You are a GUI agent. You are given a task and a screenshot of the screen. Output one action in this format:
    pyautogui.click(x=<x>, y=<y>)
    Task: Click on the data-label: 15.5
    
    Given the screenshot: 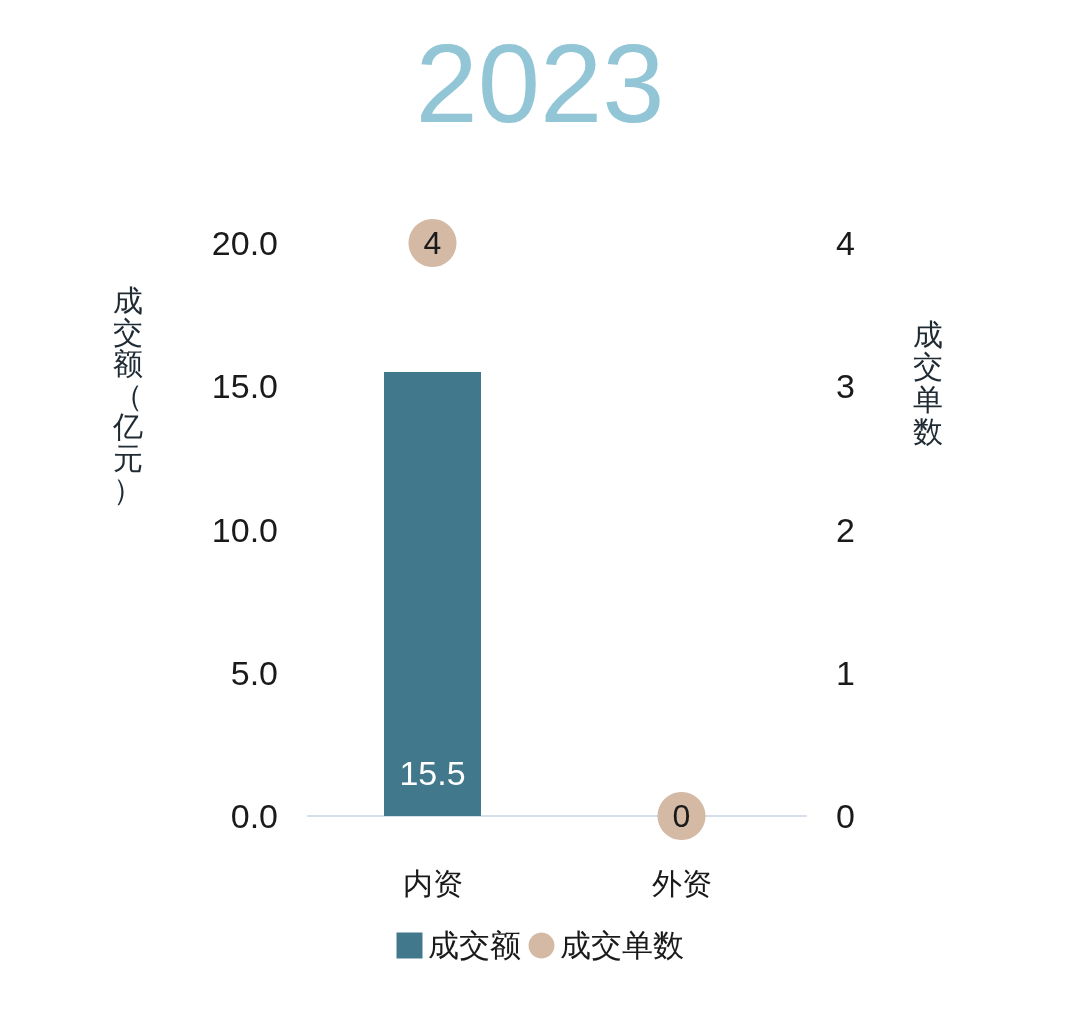 What is the action you would take?
    pyautogui.click(x=432, y=773)
    